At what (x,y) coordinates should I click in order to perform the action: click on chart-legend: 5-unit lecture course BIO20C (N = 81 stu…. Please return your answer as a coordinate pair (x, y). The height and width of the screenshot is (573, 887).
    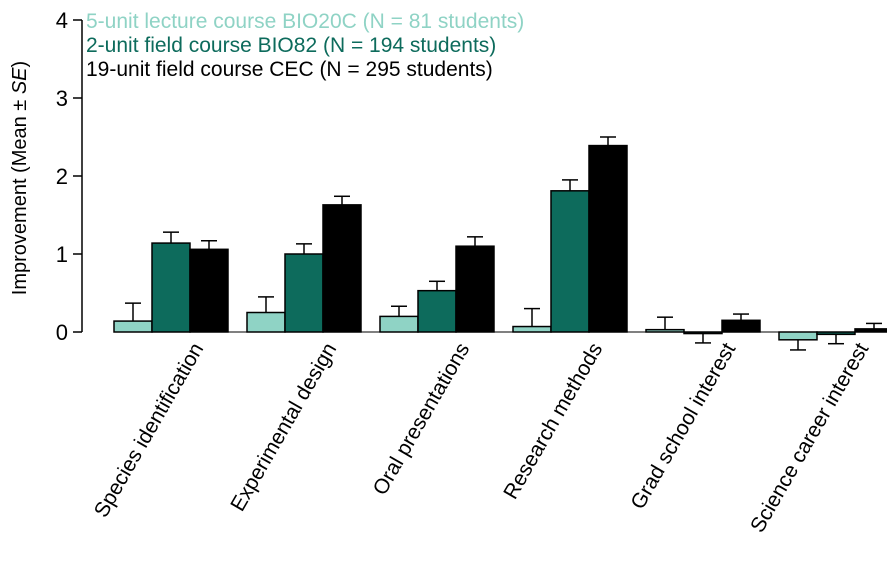
    Looking at the image, I should click on (305, 45).